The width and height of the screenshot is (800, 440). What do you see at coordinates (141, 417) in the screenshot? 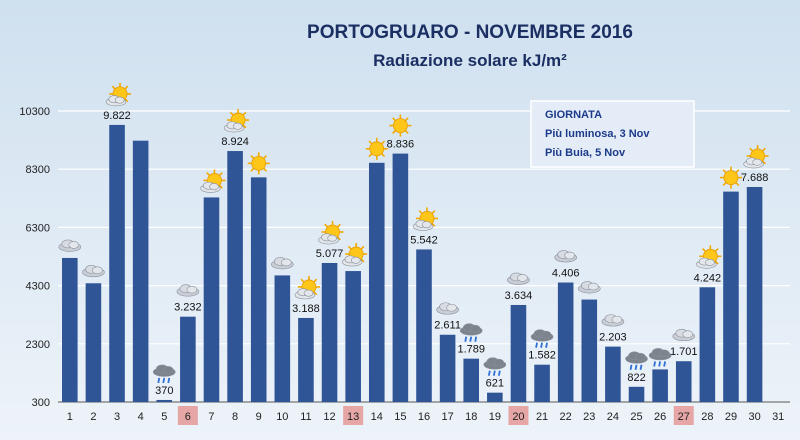
I see `x-tick-label: 4` at bounding box center [141, 417].